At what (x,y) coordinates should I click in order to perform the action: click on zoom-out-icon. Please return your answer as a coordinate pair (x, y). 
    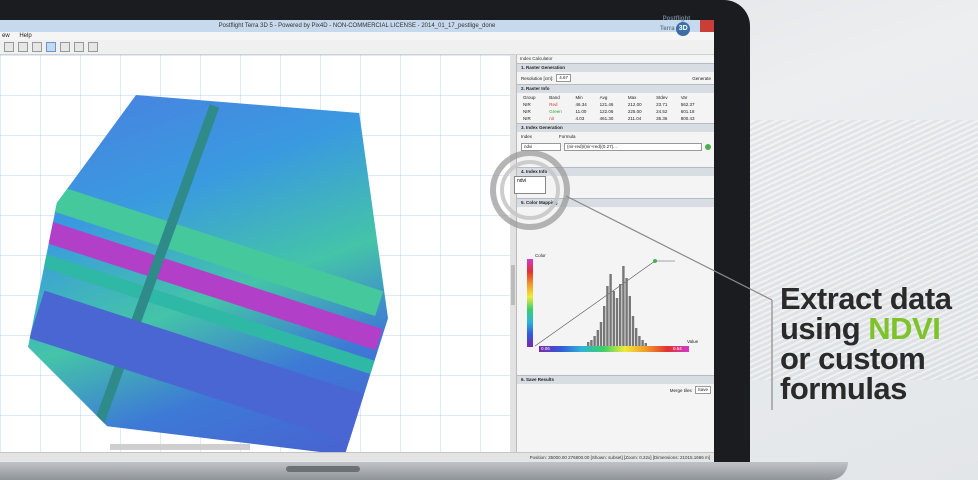
    Looking at the image, I should click on (93, 47).